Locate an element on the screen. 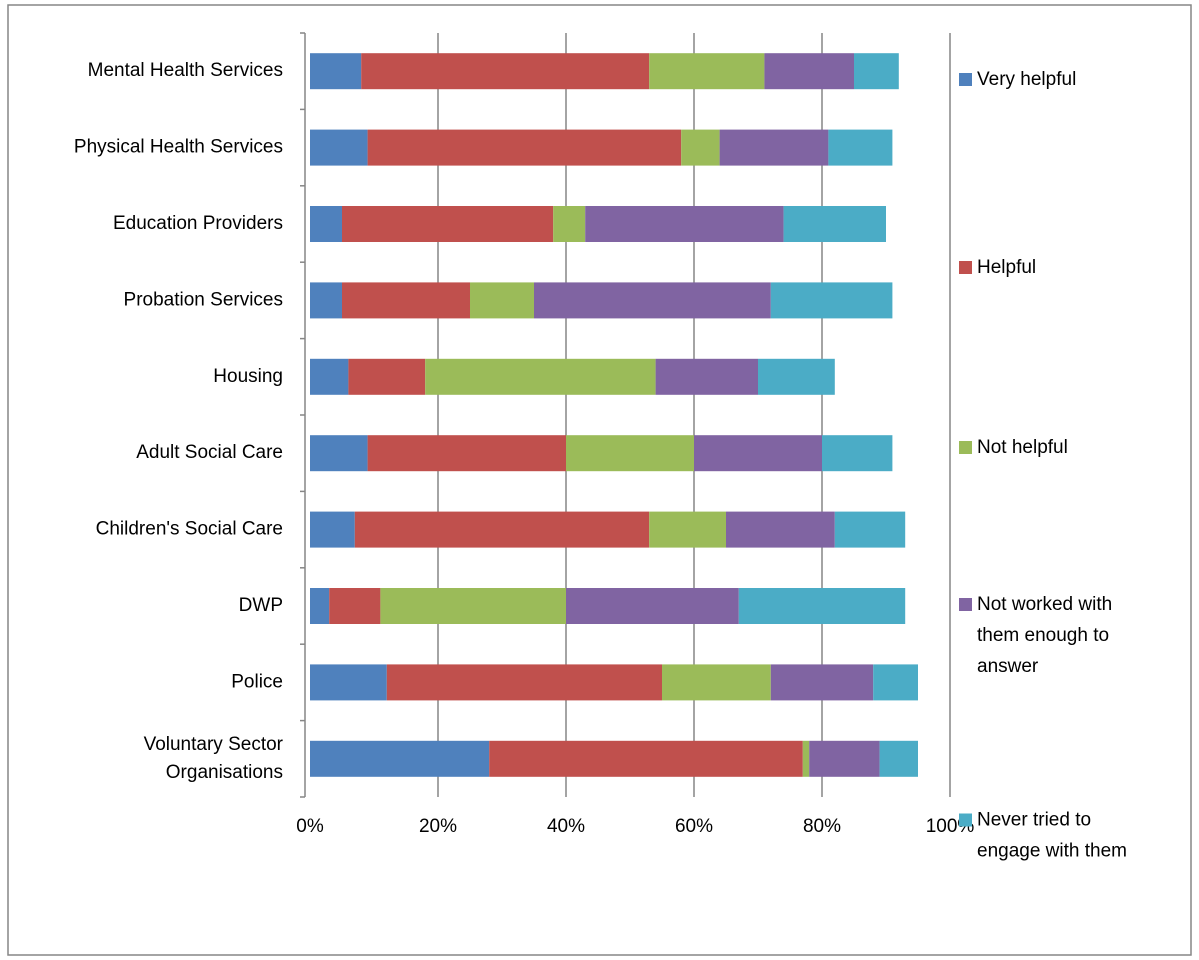 The width and height of the screenshot is (1199, 960). legend-label: Not worked with them enough to answer is located at coordinates (1044, 635).